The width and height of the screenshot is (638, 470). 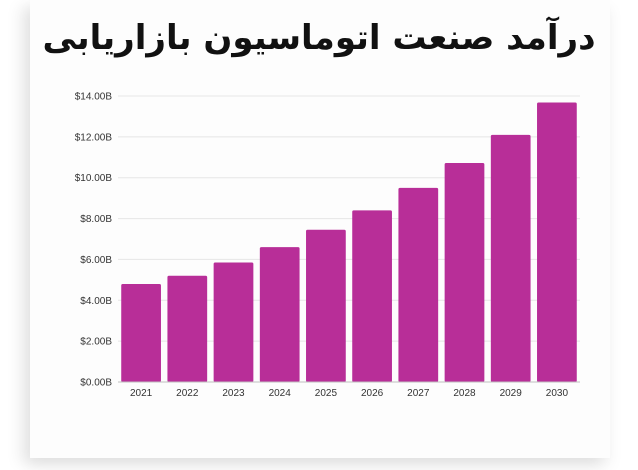 I want to click on x-tick-label: 2026, so click(x=372, y=393).